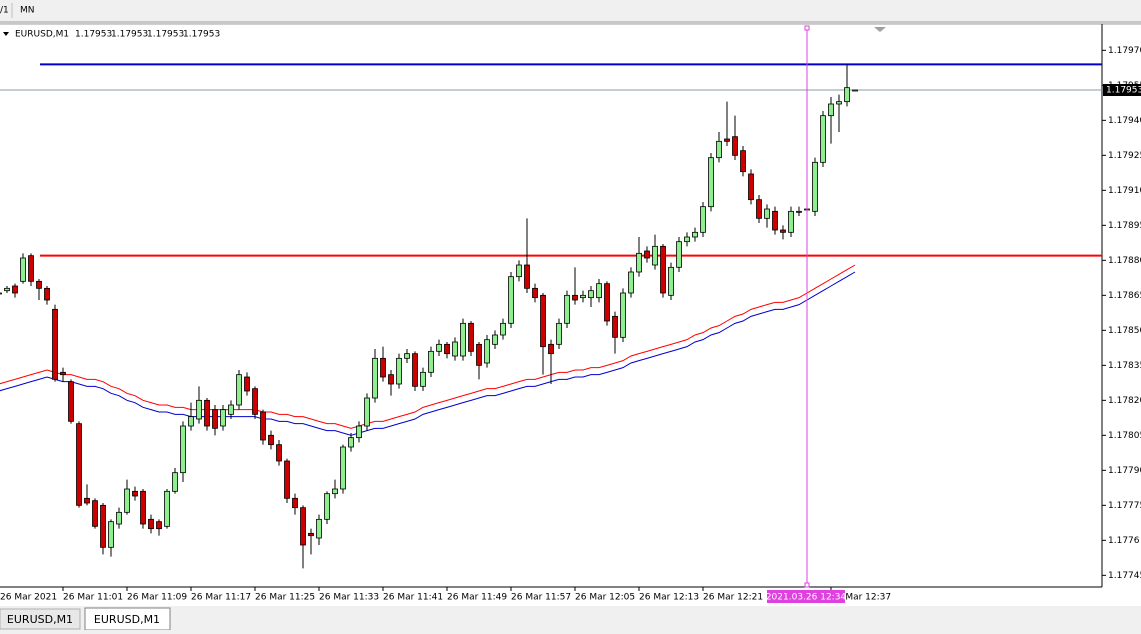 This screenshot has width=1141, height=634. Describe the element at coordinates (1124, 261) in the screenshot. I see `y-tick-label: 1.17880` at that location.